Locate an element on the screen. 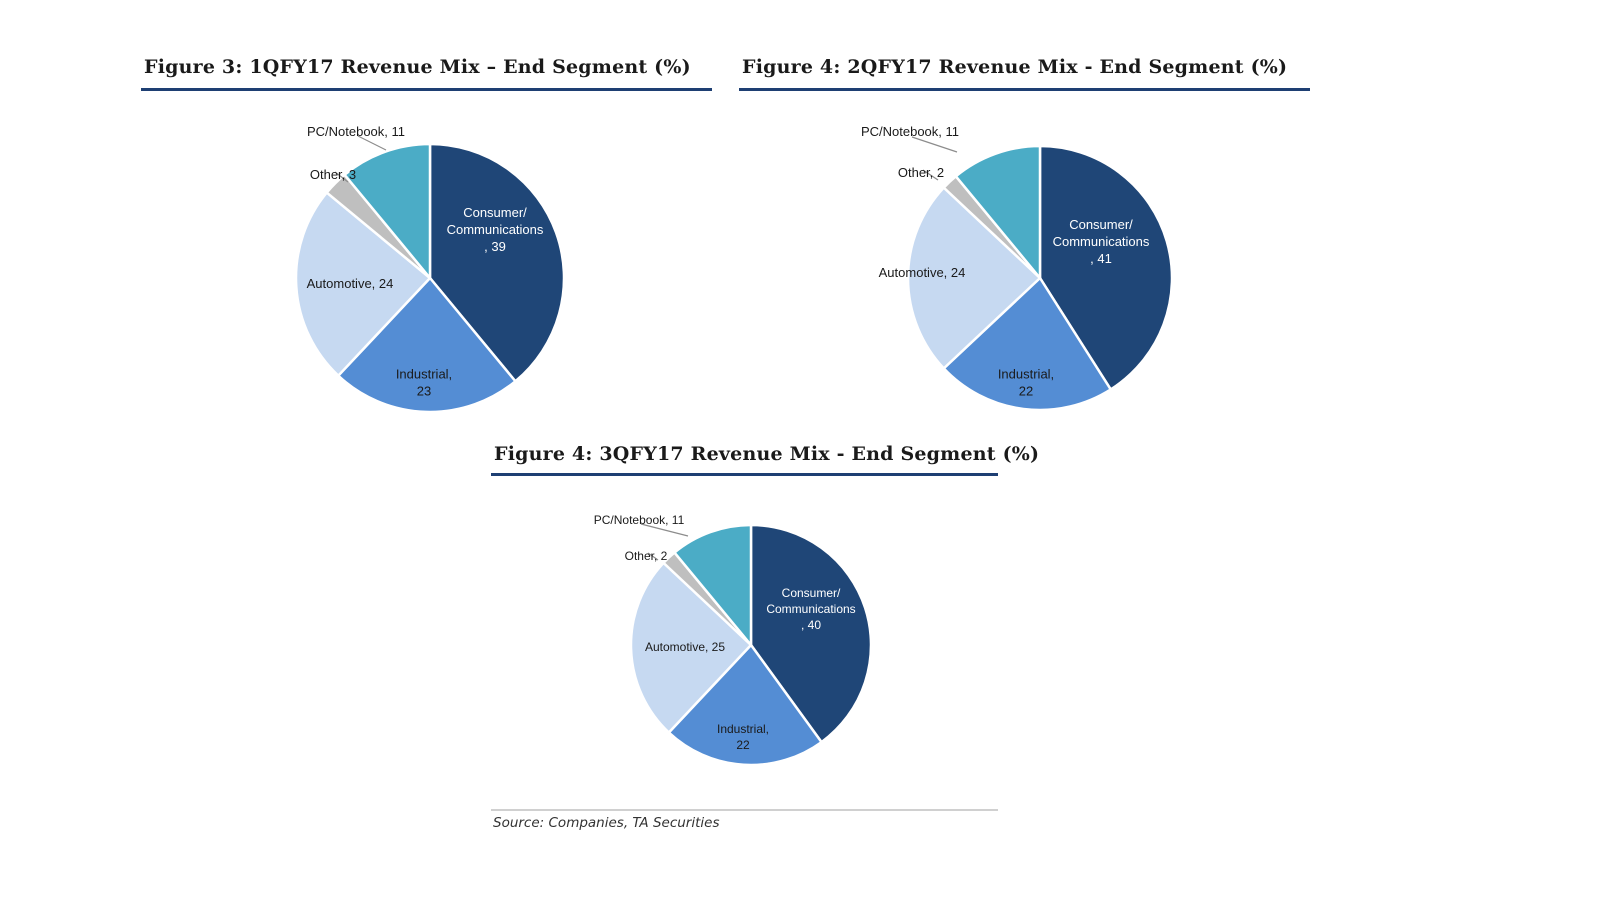  source-note: Source: Companies, TA Securities is located at coordinates (606, 823).